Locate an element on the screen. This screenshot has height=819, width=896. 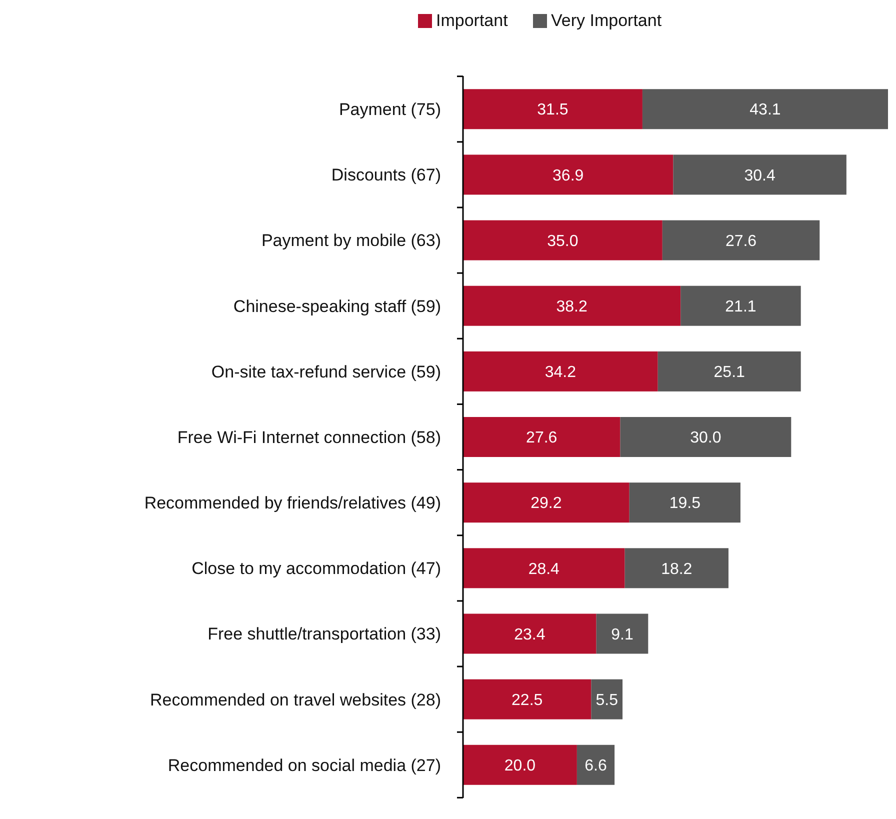
data-label: 25.1 is located at coordinates (730, 373).